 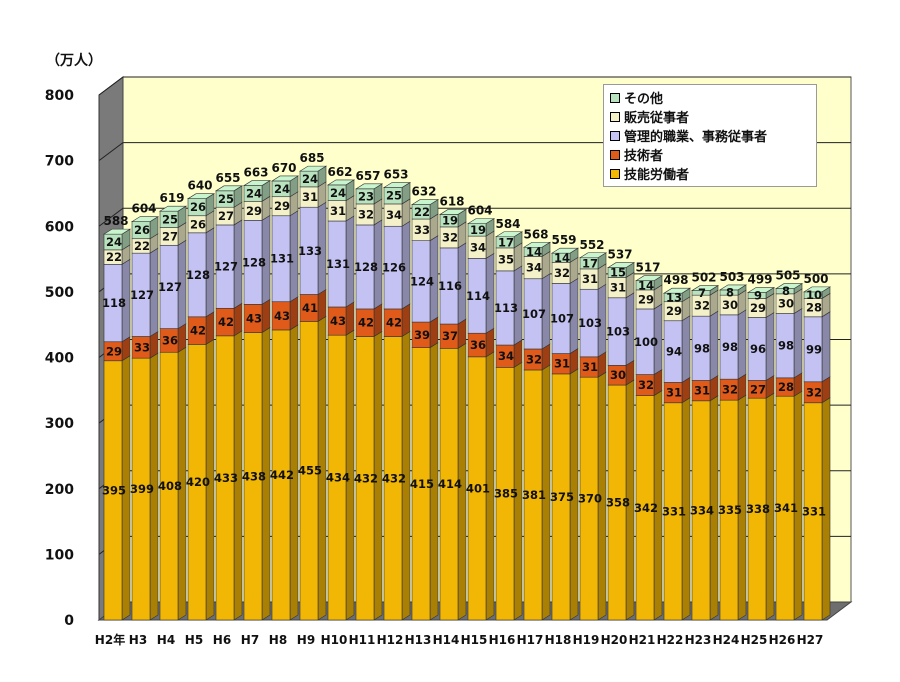 I want to click on segment-label: 7, so click(x=702, y=293).